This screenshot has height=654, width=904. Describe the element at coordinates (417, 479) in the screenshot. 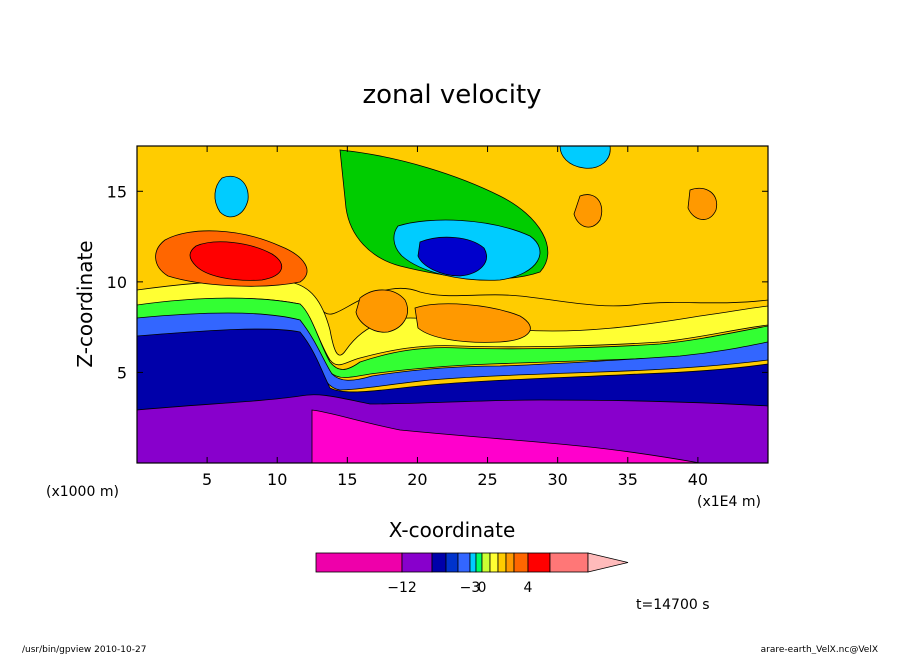

I see `x-tick-label: 20` at that location.